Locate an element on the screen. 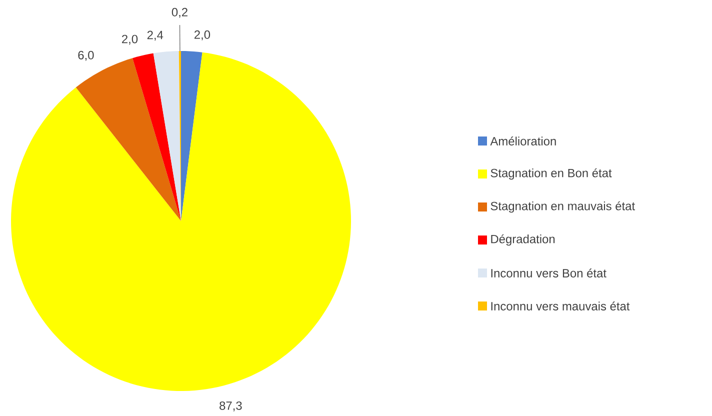 The width and height of the screenshot is (712, 416). legend-label: Inconnu vers mauvais état is located at coordinates (560, 306).